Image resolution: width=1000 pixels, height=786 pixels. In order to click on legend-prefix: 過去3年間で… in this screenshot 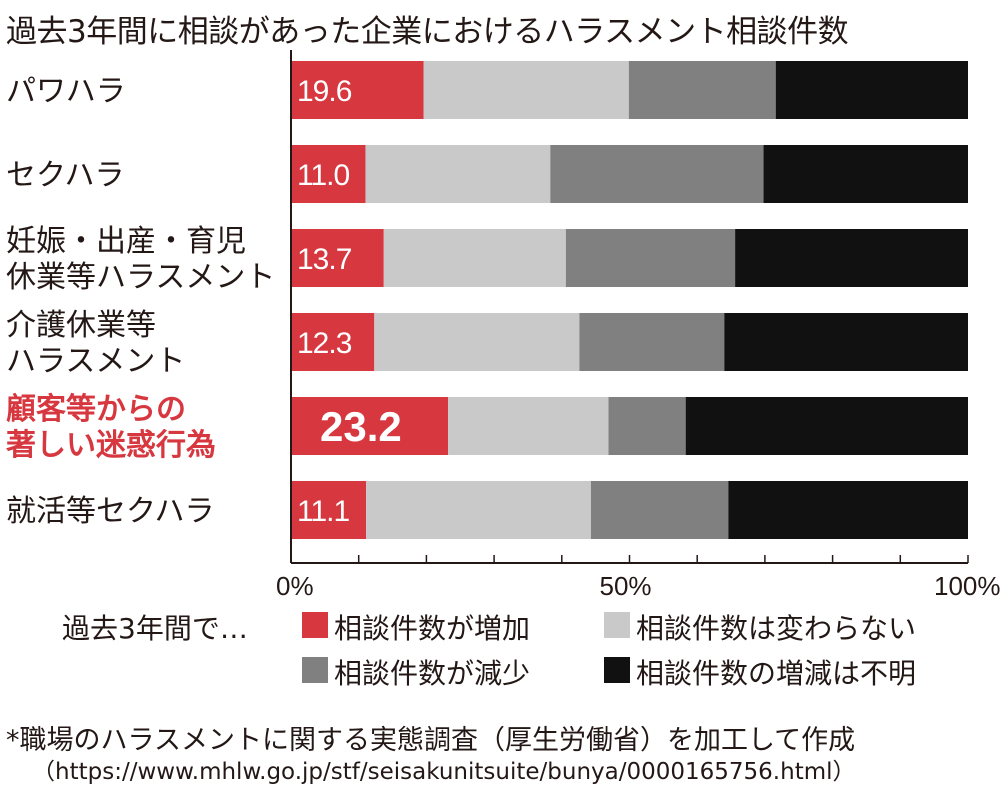, I will do `click(155, 628)`.